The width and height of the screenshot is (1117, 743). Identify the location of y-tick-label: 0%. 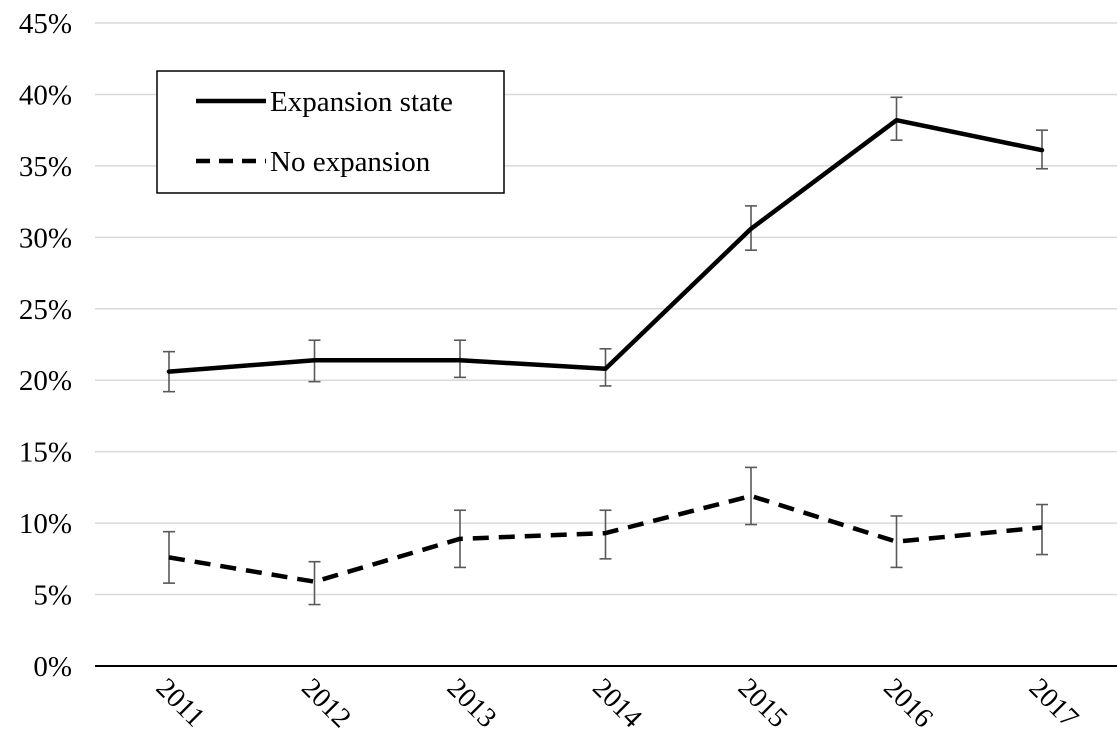
(52, 667).